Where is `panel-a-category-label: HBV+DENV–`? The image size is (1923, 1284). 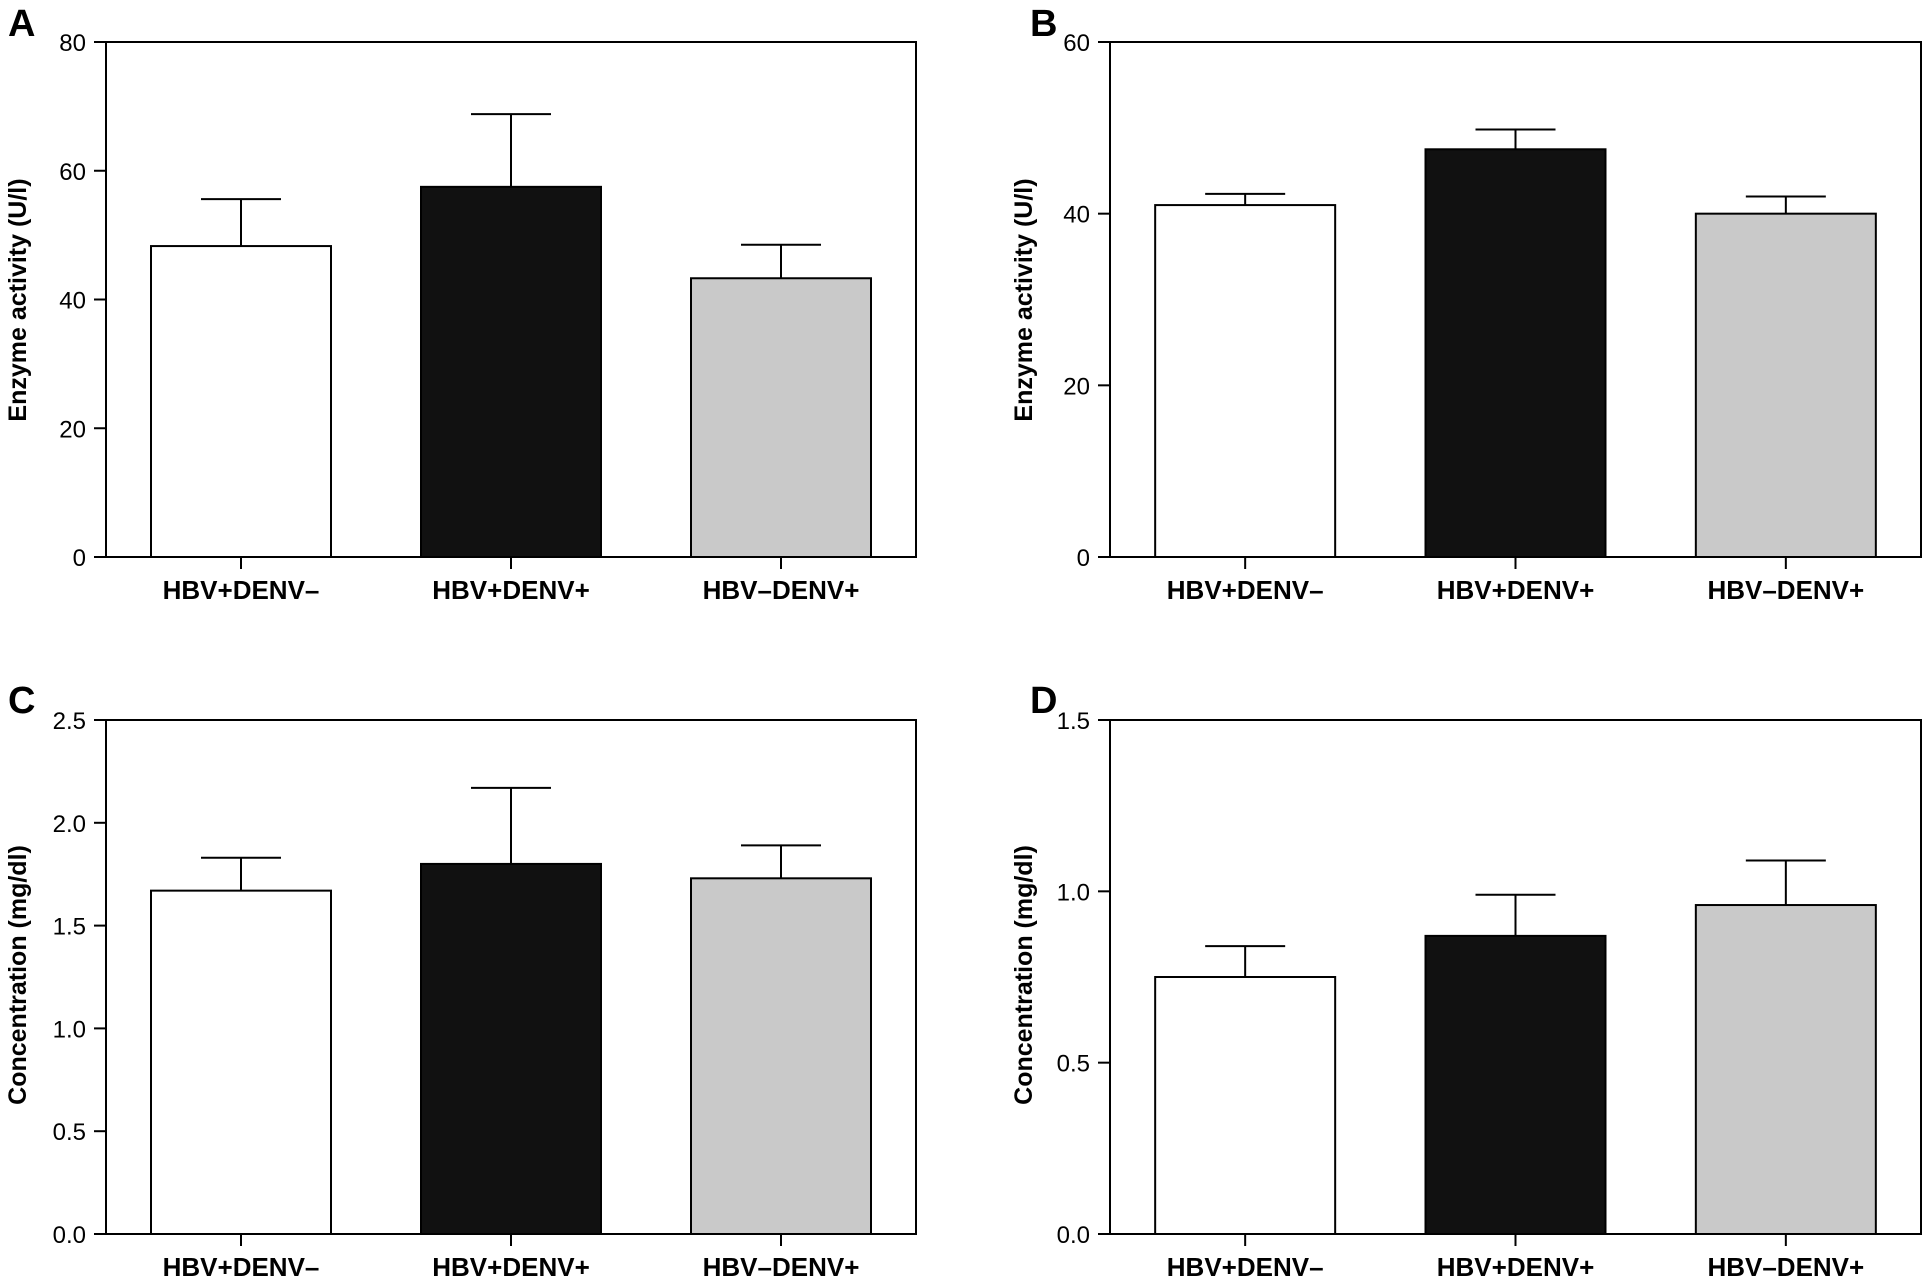
panel-a-category-label: HBV+DENV– is located at coordinates (241, 590).